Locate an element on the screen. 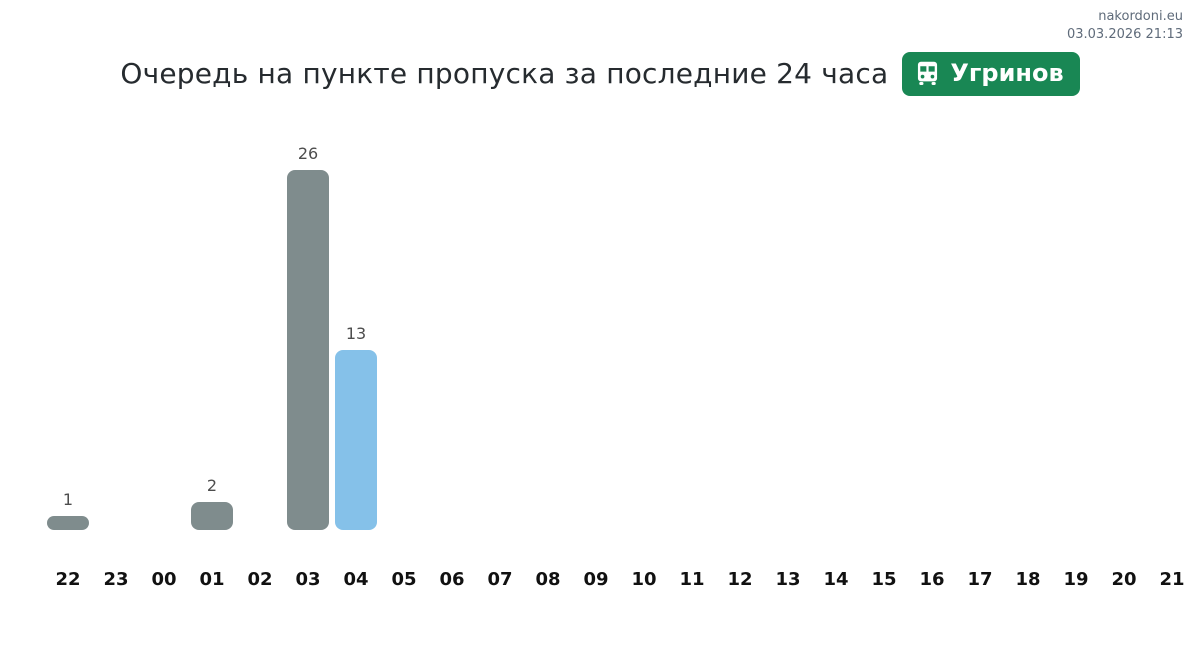 Image resolution: width=1200 pixels, height=651 pixels. x-tick-21: 21 is located at coordinates (1172, 579).